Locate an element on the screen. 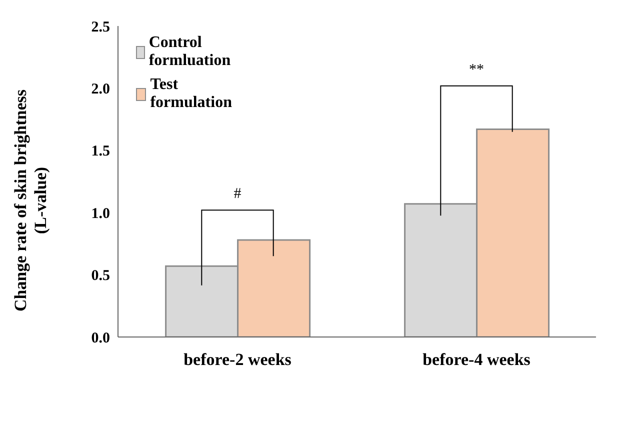 This screenshot has height=421, width=618. y-tick-label: 0.5 is located at coordinates (100, 276).